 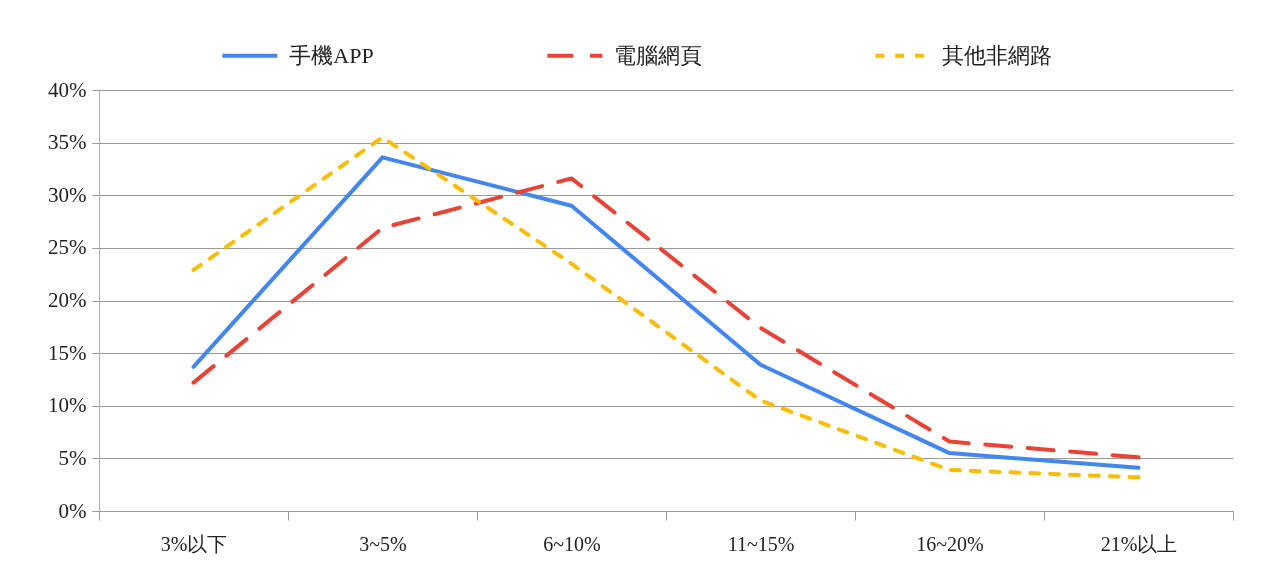 I want to click on y-tick-label: 0%, so click(x=72, y=510).